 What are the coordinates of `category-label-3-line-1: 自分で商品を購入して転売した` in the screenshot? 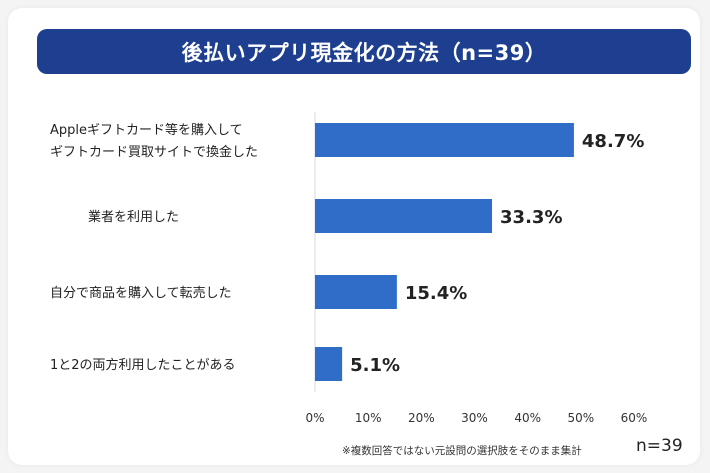 It's located at (141, 293).